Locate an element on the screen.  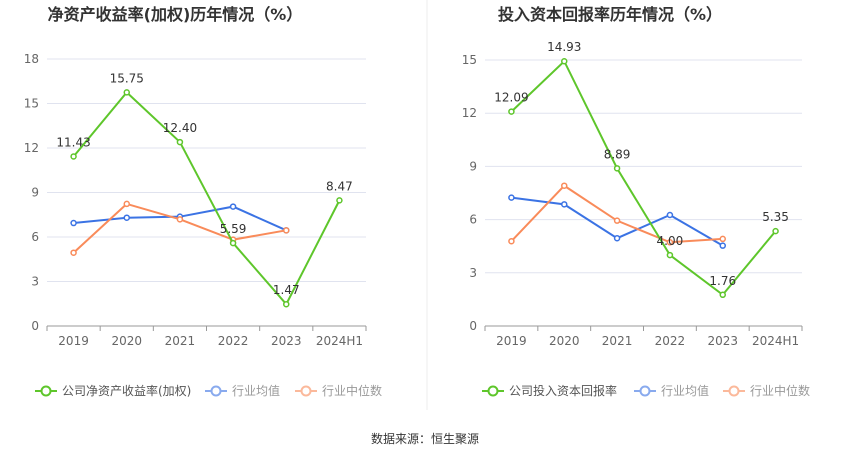
legend-label: 公司投入资本回报率 is located at coordinates (563, 390).